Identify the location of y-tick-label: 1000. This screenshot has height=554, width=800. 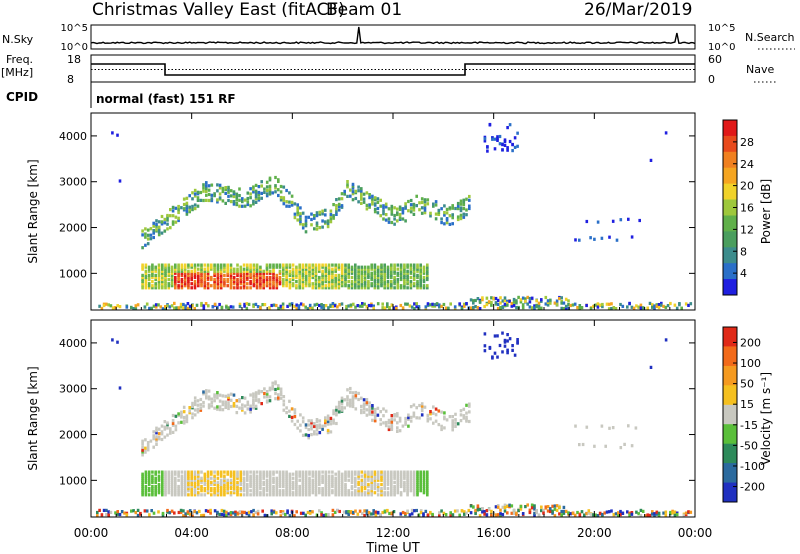
(73, 480).